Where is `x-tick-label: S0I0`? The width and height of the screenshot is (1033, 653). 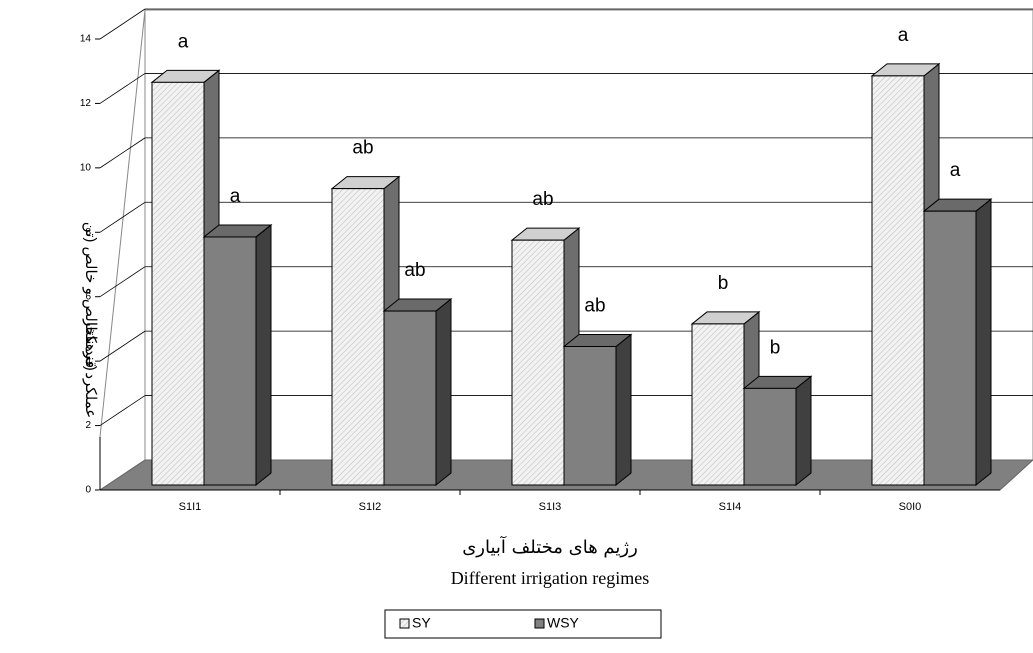
x-tick-label: S0I0 is located at coordinates (910, 507).